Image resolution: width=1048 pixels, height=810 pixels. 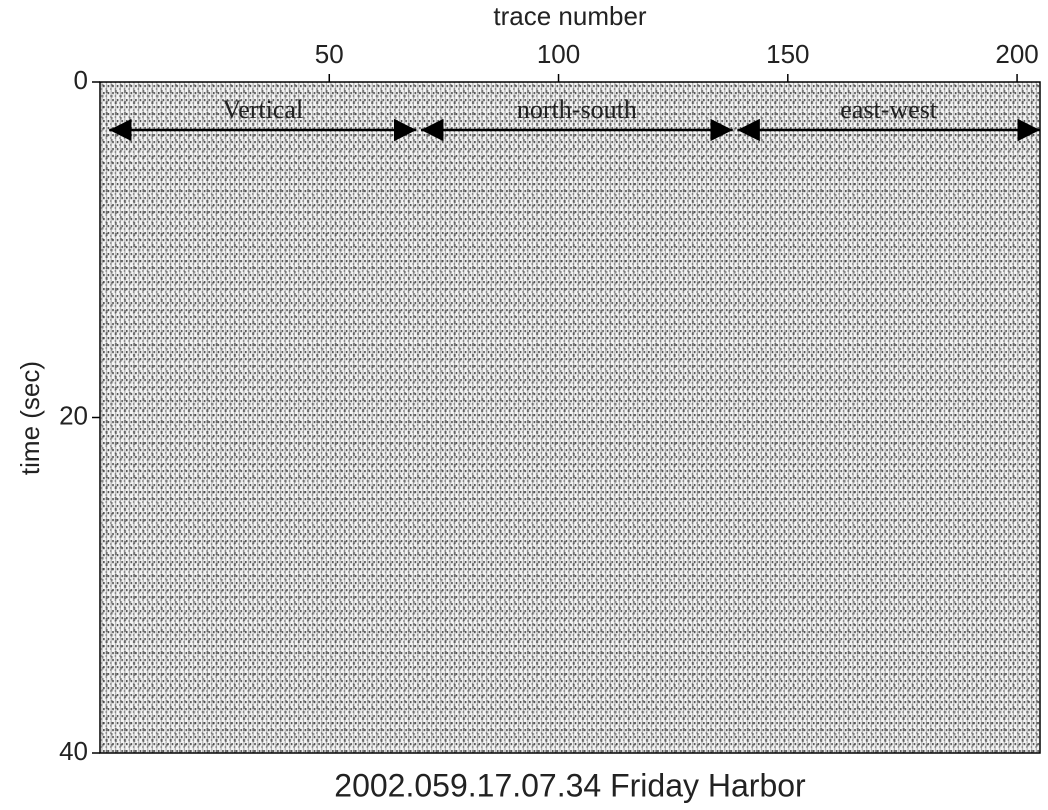 I want to click on y-tick-label: 20, so click(x=73, y=415).